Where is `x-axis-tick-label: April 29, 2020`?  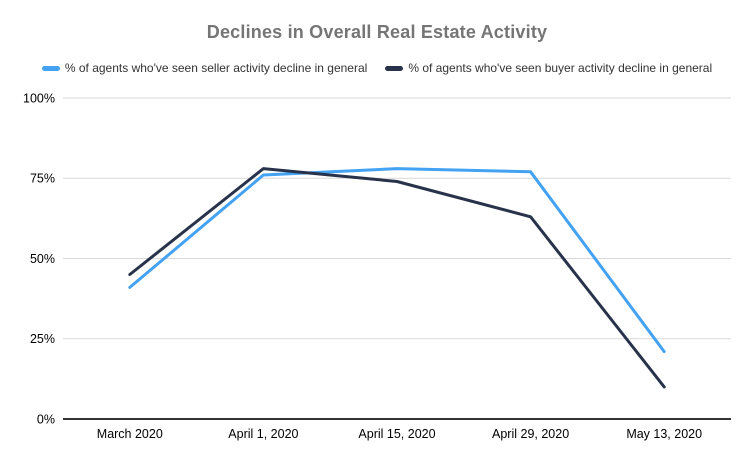
x-axis-tick-label: April 29, 2020 is located at coordinates (530, 434).